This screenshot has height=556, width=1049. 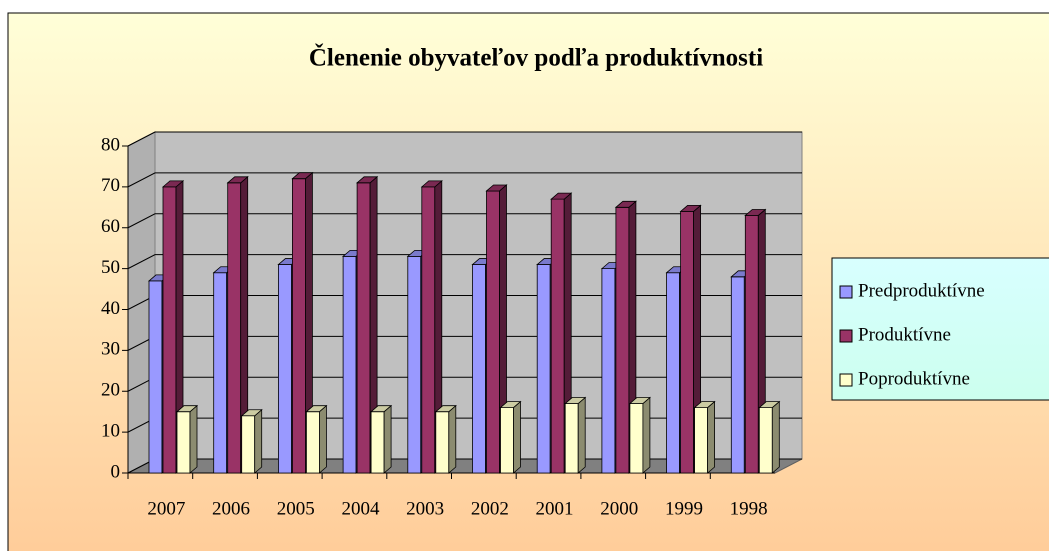 I want to click on y-tick-label: 50, so click(x=110, y=267).